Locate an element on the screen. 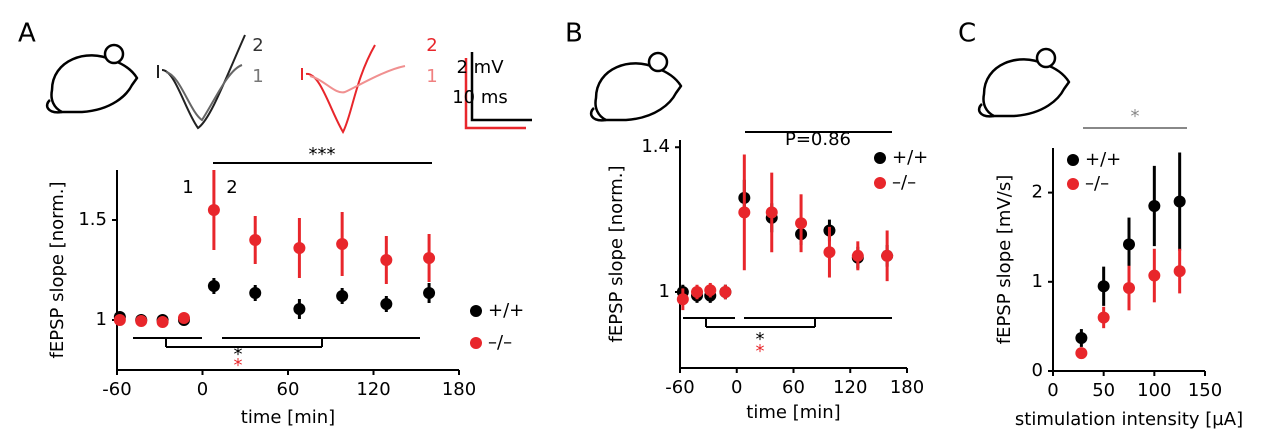 Image resolution: width=1277 pixels, height=437 pixels. y-tick-label: 1.4 is located at coordinates (655, 146).